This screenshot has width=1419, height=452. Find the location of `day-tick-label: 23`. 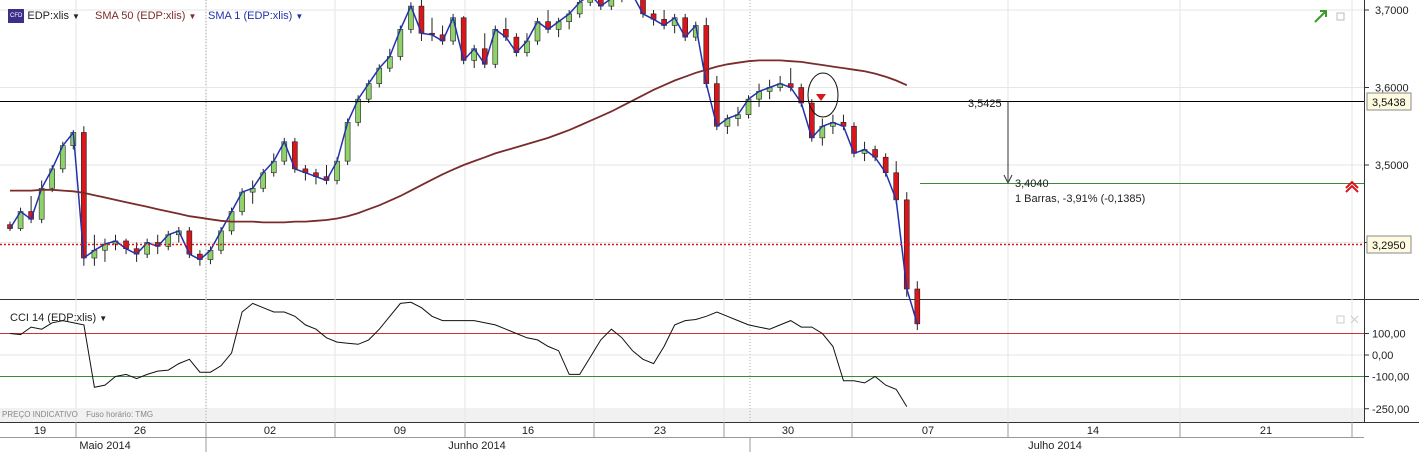

day-tick-label: 23 is located at coordinates (660, 431).